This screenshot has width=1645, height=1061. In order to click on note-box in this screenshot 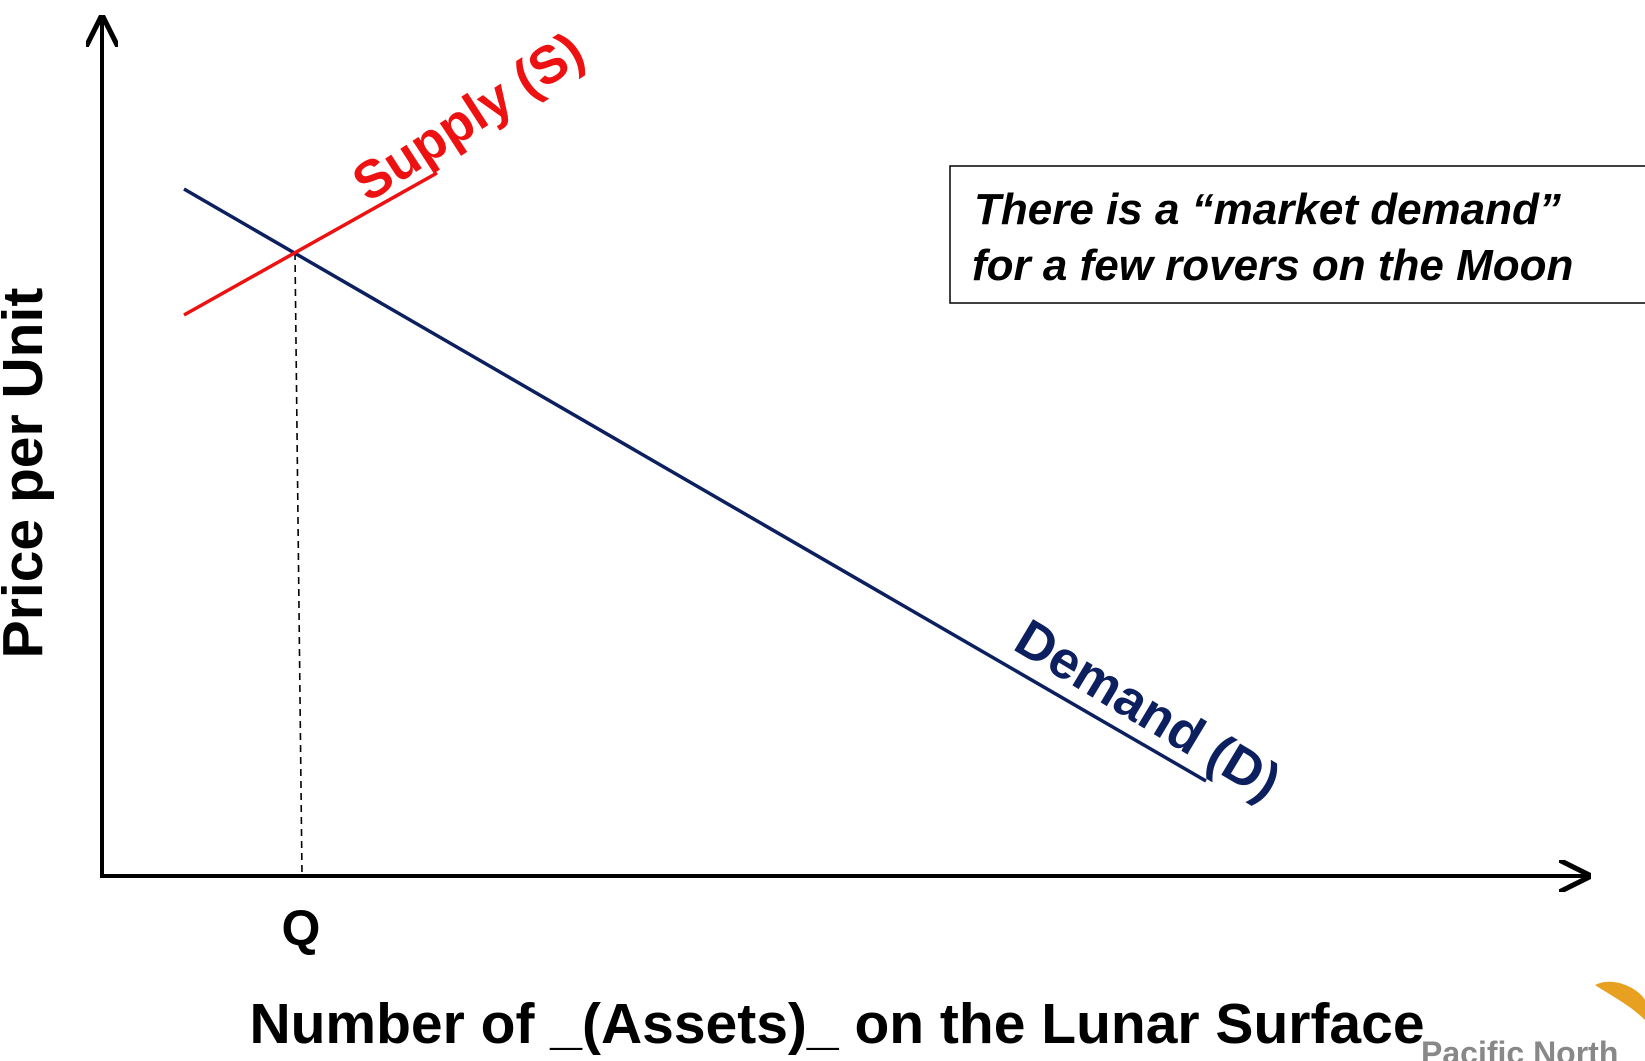, I will do `click(1297, 234)`.